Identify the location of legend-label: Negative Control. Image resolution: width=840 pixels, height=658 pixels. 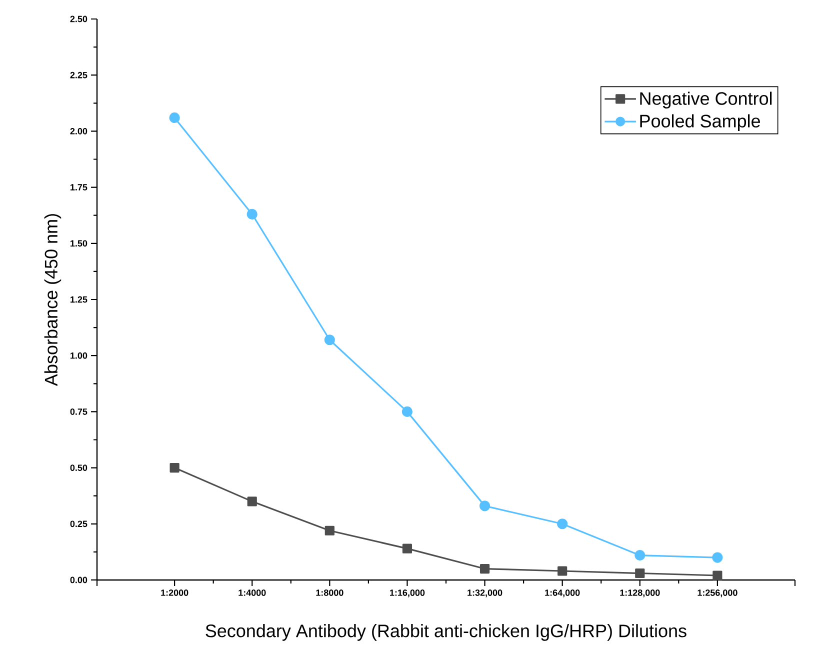
(706, 100).